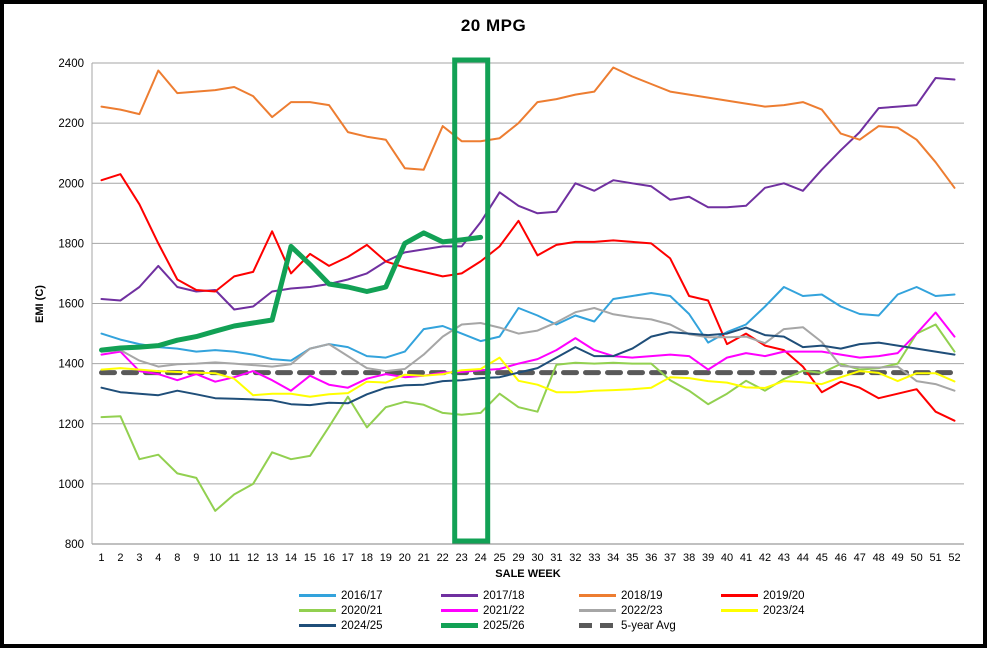 Image resolution: width=987 pixels, height=648 pixels. Describe the element at coordinates (841, 558) in the screenshot. I see `x-tick-label: 46` at that location.